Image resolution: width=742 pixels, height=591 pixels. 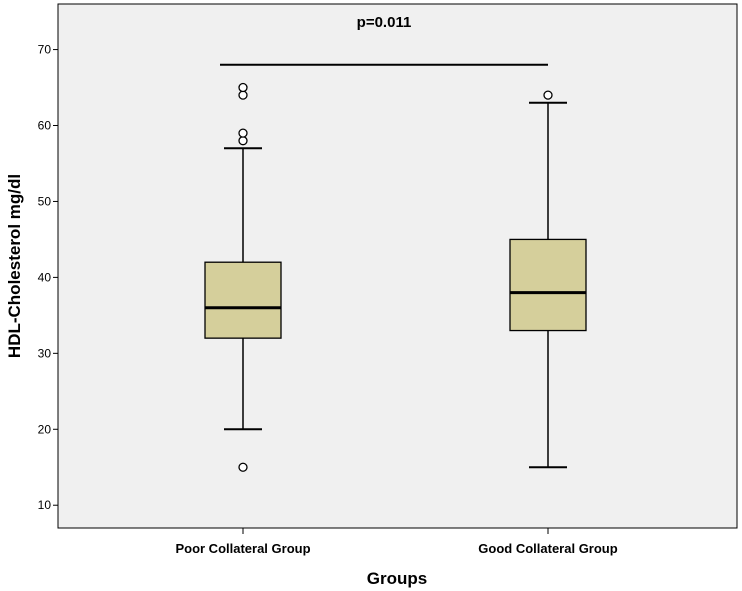 What do you see at coordinates (45, 201) in the screenshot?
I see `y-tick-label: 50` at bounding box center [45, 201].